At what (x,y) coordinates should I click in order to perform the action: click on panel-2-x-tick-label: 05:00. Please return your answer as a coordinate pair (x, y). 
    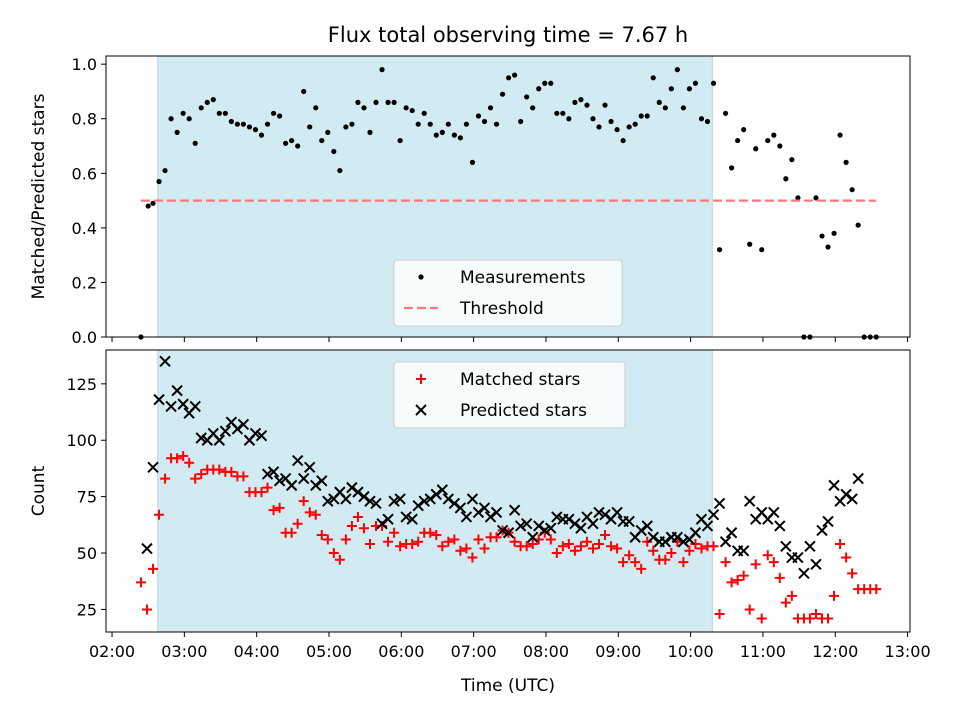
    Looking at the image, I should click on (329, 651).